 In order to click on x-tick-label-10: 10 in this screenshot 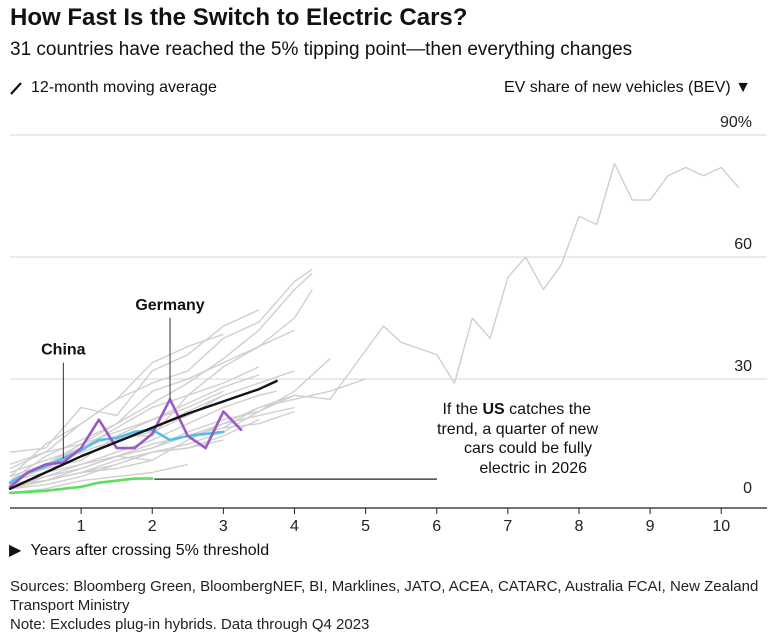, I will do `click(721, 526)`.